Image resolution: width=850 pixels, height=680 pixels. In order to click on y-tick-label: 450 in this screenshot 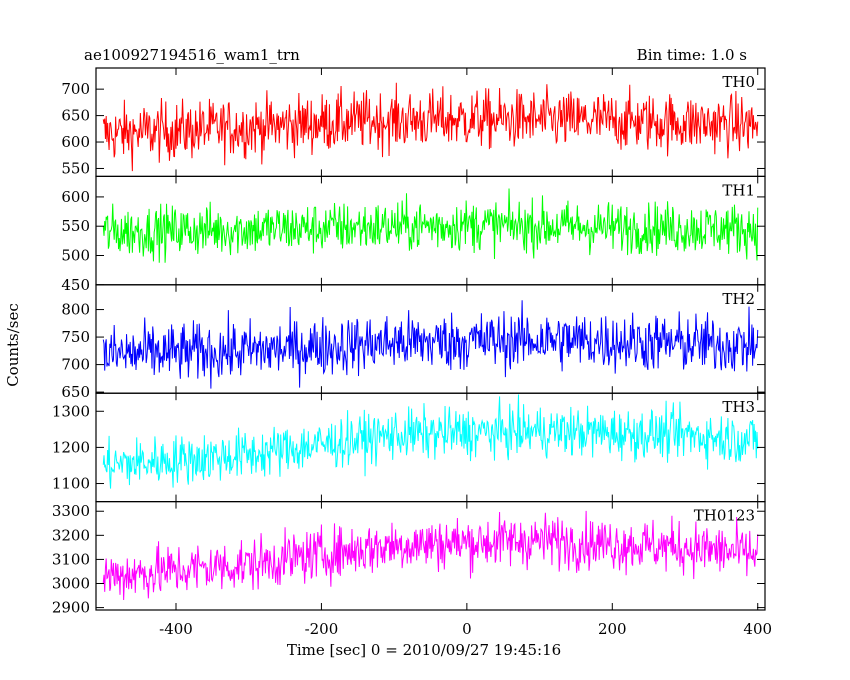, I will do `click(75, 285)`.